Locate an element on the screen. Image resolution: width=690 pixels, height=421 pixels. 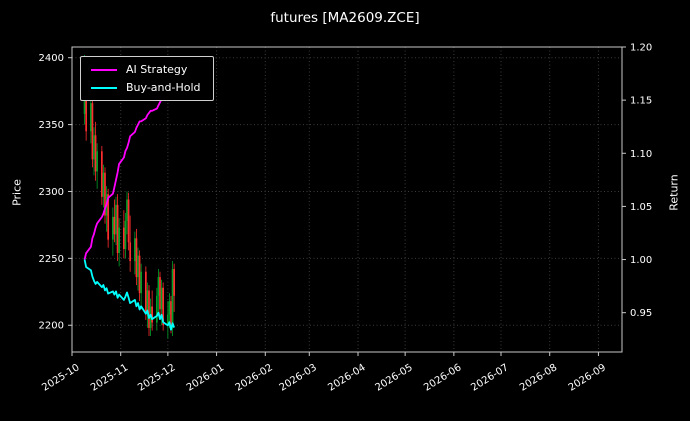
date-tick-label: 2026-01 is located at coordinates (205, 377).